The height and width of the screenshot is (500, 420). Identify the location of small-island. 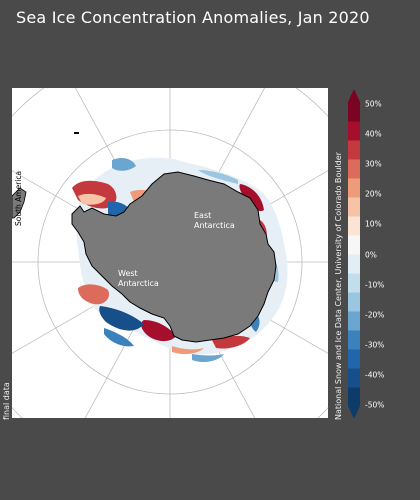
(76, 133).